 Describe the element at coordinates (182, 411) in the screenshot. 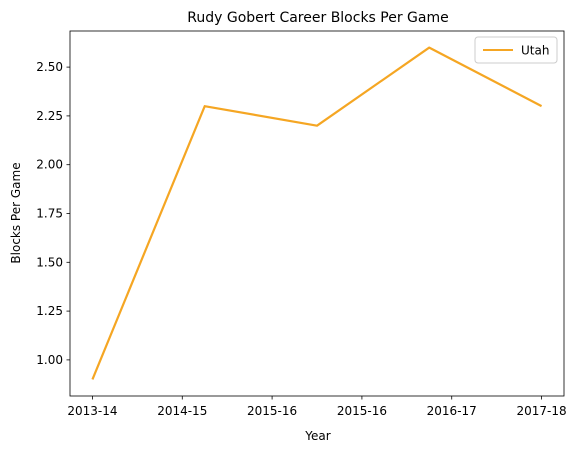

I see `x-tick-label: 2014-15` at that location.